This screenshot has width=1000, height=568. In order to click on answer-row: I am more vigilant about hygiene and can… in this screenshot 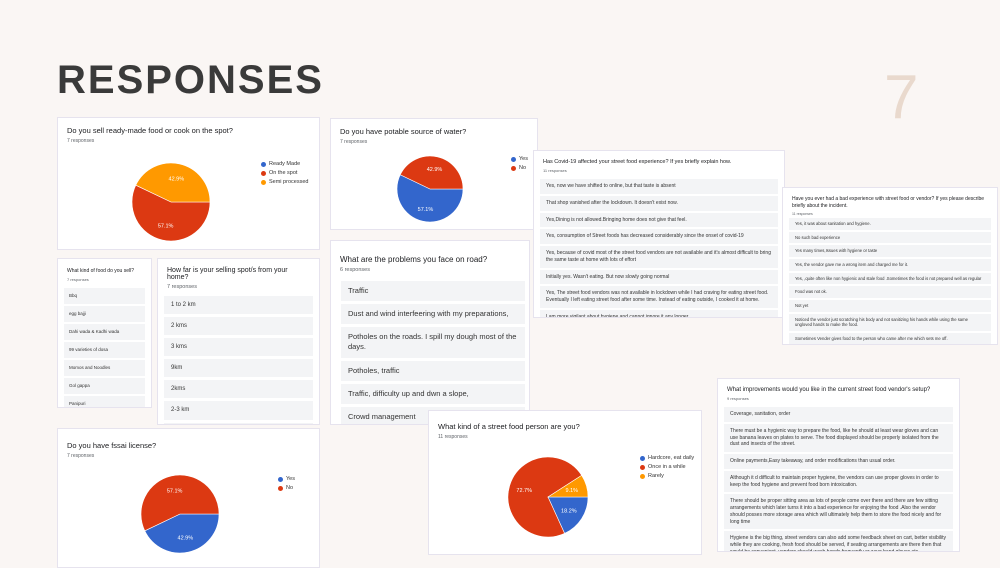, I will do `click(659, 313)`.